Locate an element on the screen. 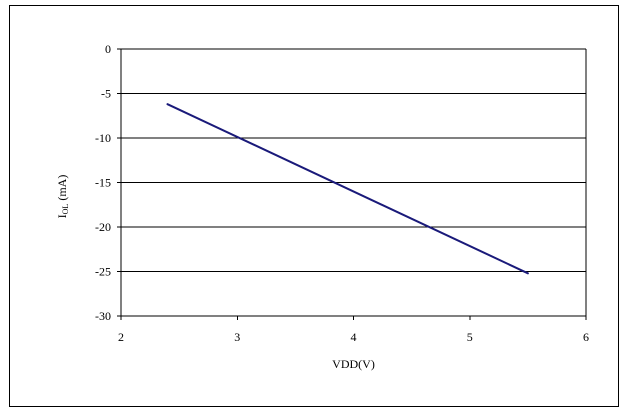 The height and width of the screenshot is (414, 630). y-tick-label: 0 is located at coordinates (108, 49).